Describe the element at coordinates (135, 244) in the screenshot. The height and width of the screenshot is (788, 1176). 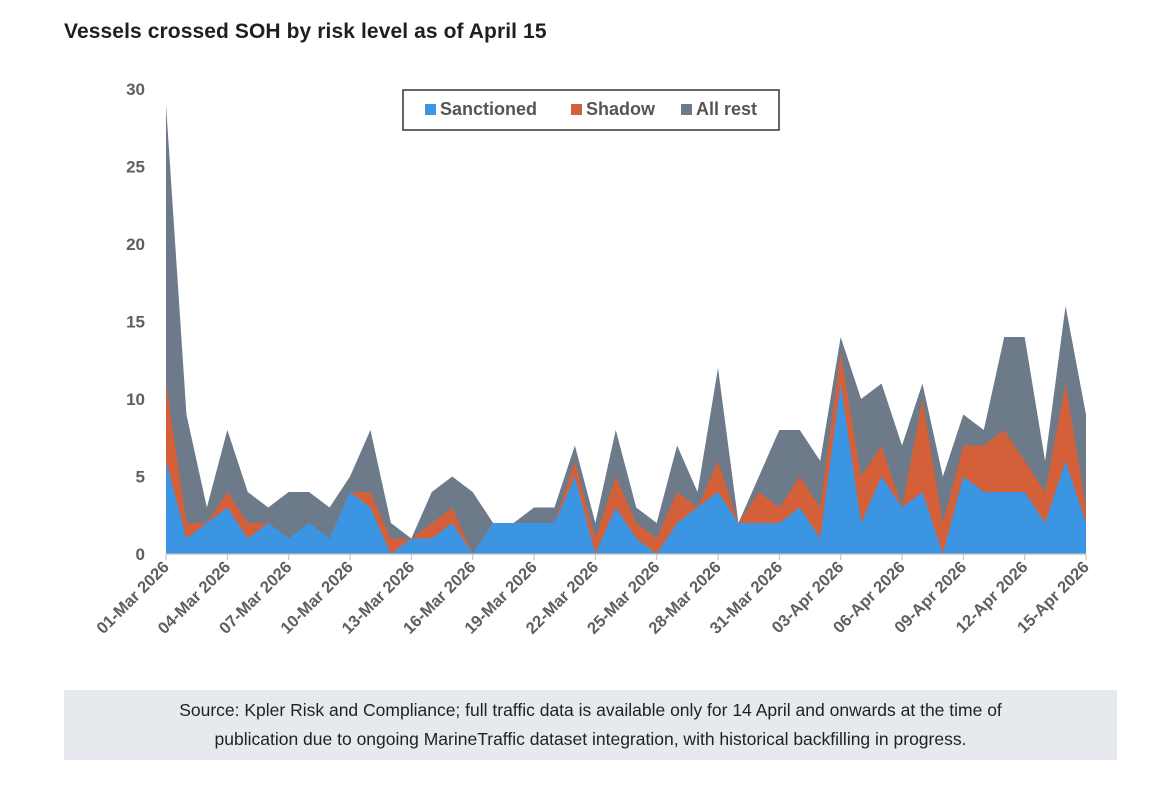
I see `y-tick-label: 20` at that location.